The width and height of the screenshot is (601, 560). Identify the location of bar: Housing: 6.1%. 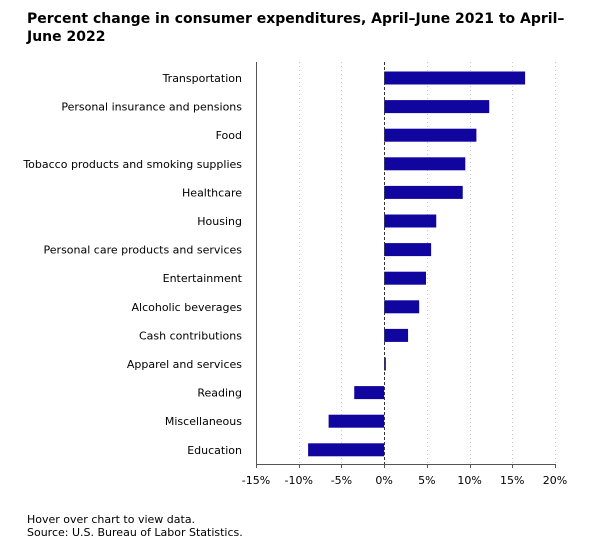
(410, 221).